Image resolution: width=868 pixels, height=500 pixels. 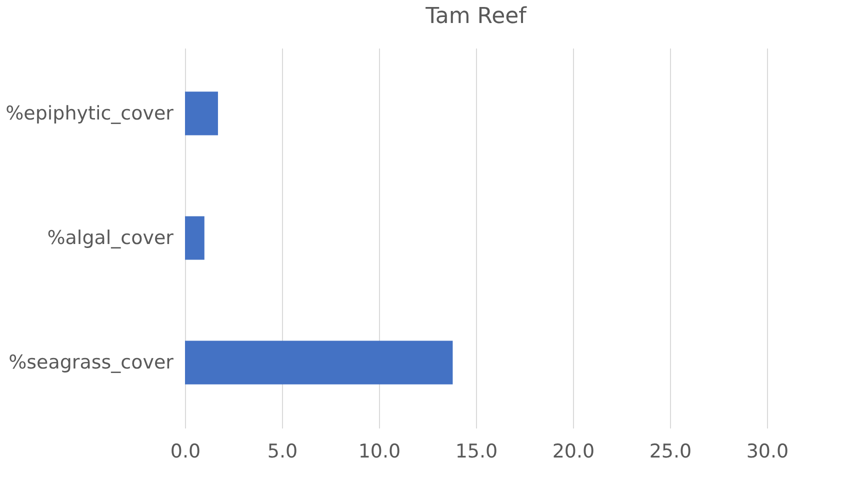 I want to click on y-tick-label: %algal_cover, so click(x=110, y=238).